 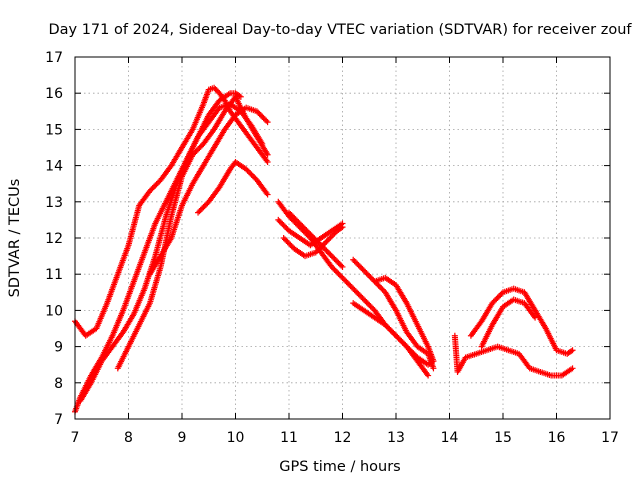 What do you see at coordinates (54, 58) in the screenshot?
I see `y-tick-label: 17` at bounding box center [54, 58].